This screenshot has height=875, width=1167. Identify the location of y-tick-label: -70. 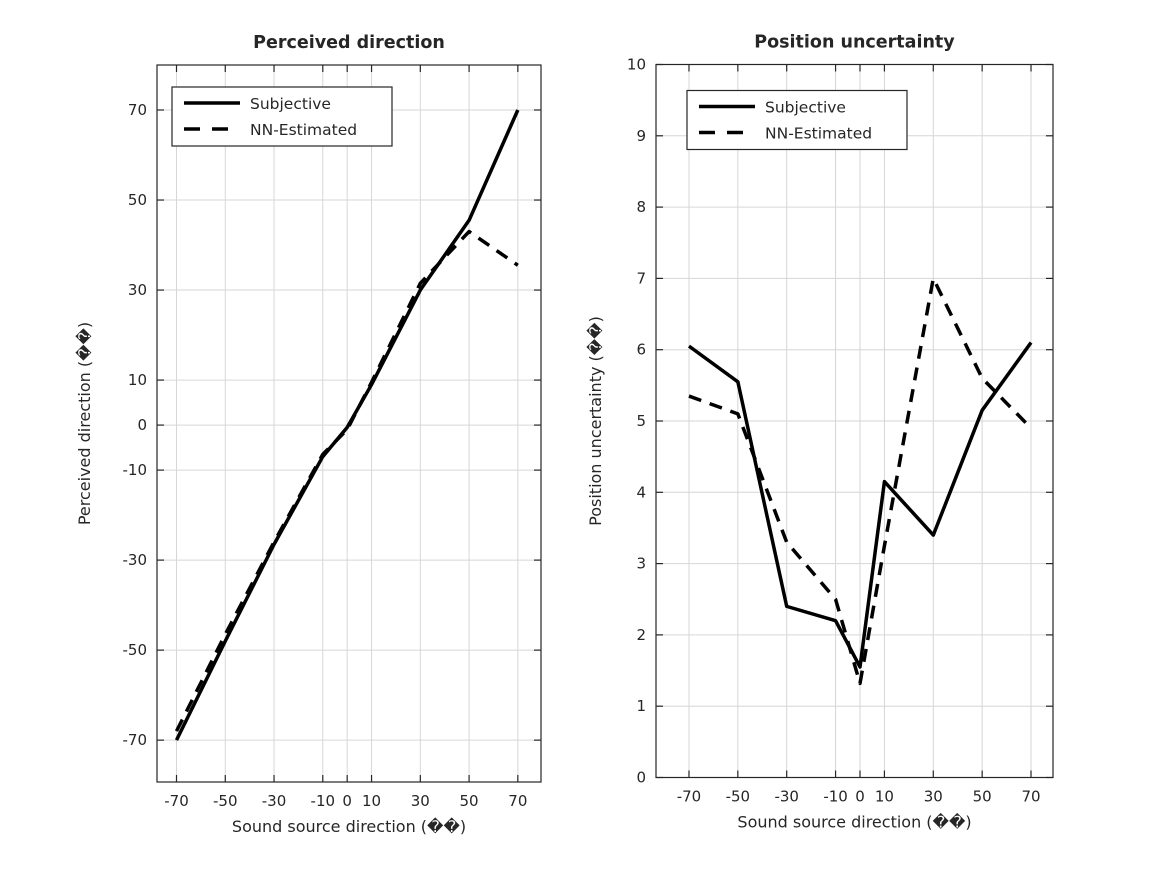
(135, 740).